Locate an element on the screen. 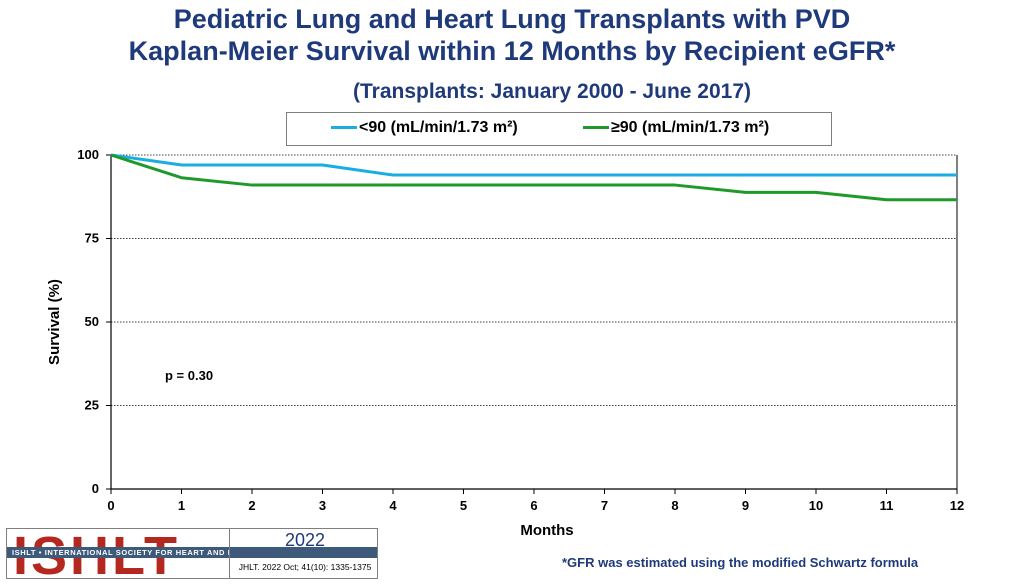 The width and height of the screenshot is (1024, 585). logo-box-band is located at coordinates (303, 552).